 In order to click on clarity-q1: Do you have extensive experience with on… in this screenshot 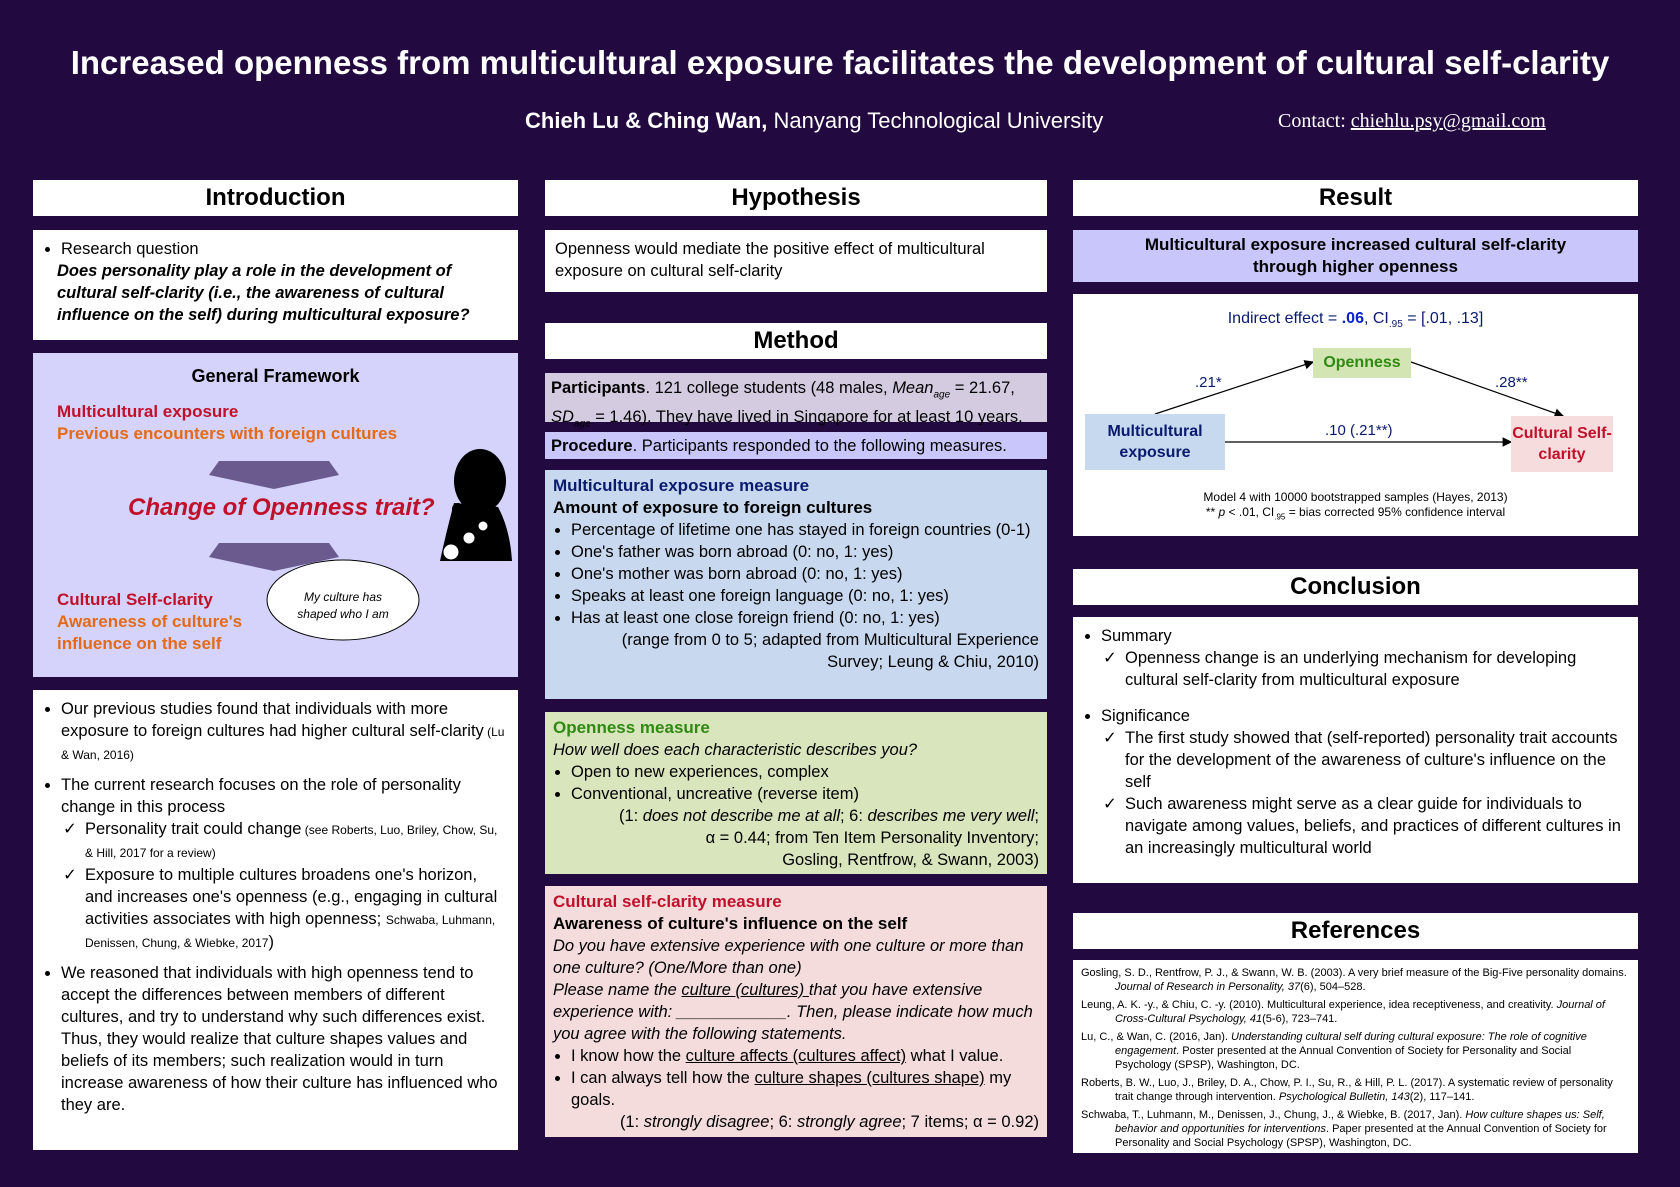, I will do `click(788, 957)`.